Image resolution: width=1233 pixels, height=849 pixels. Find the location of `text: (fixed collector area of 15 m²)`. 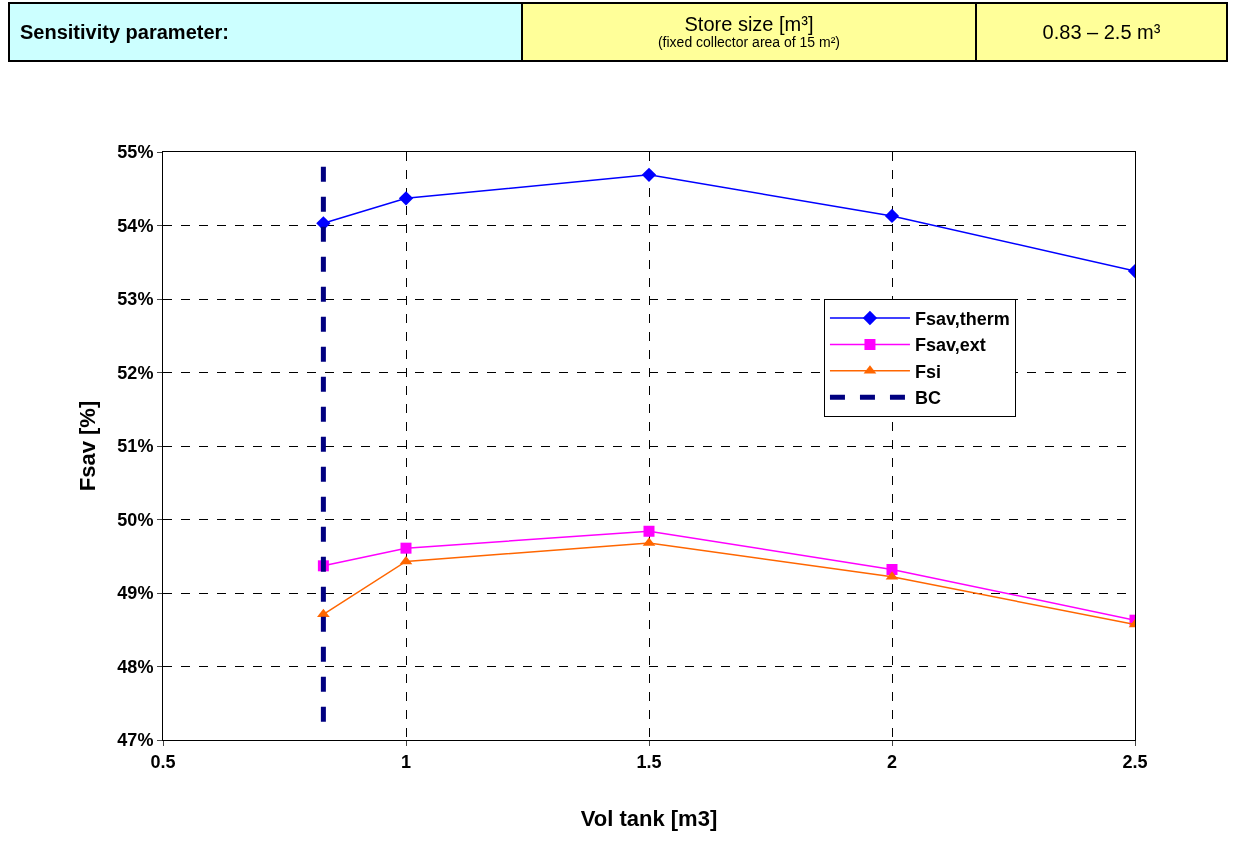

text: (fixed collector area of 15 m²) is located at coordinates (749, 42).